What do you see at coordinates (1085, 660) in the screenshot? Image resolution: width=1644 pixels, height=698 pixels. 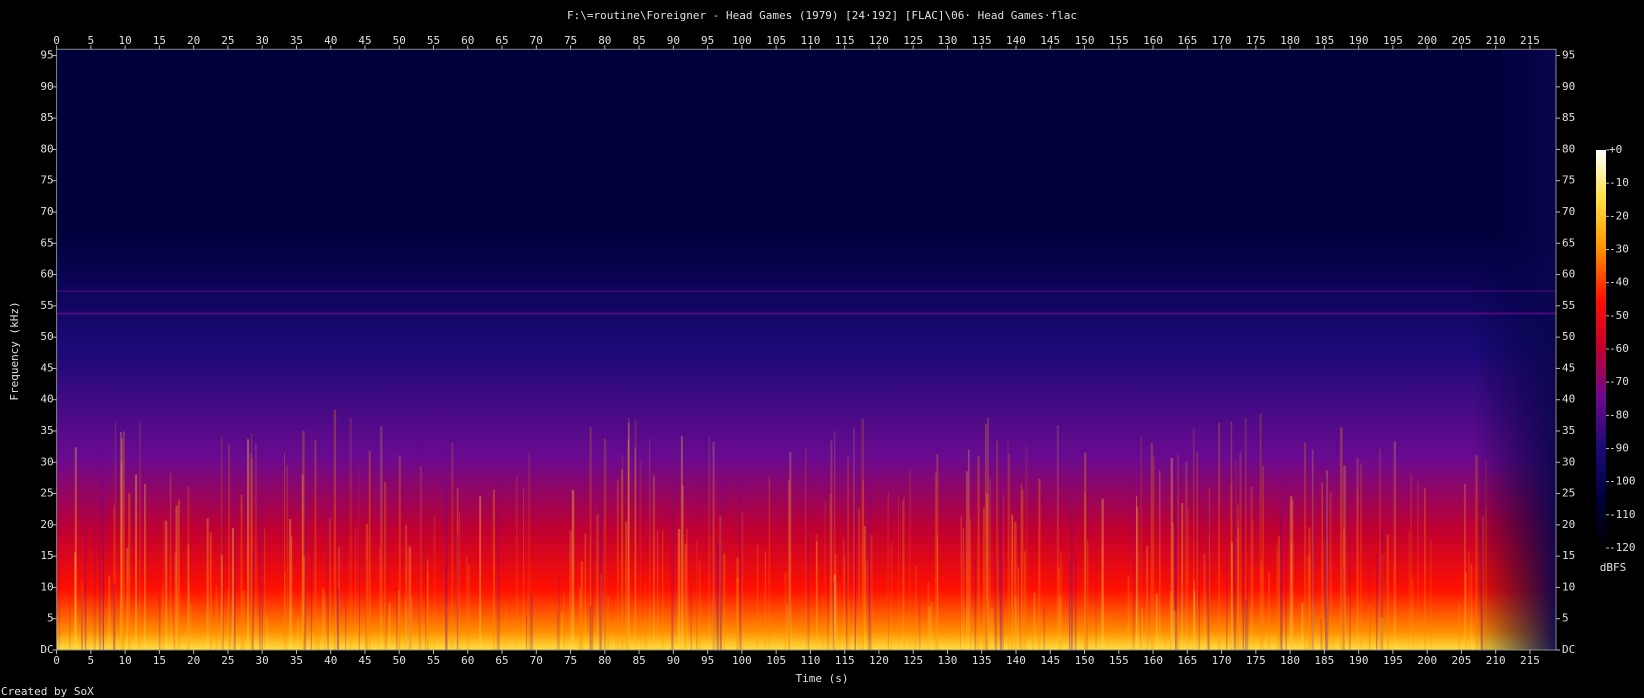 I see `x-tick-label: 150` at bounding box center [1085, 660].